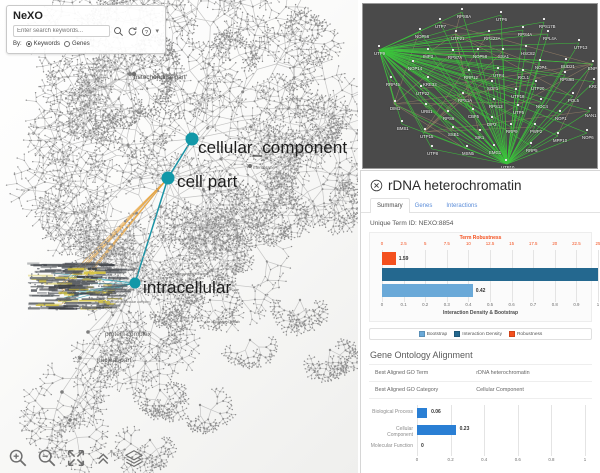 The width and height of the screenshot is (600, 473). What do you see at coordinates (390, 205) in the screenshot?
I see `tab-summary: Summary` at bounding box center [390, 205].